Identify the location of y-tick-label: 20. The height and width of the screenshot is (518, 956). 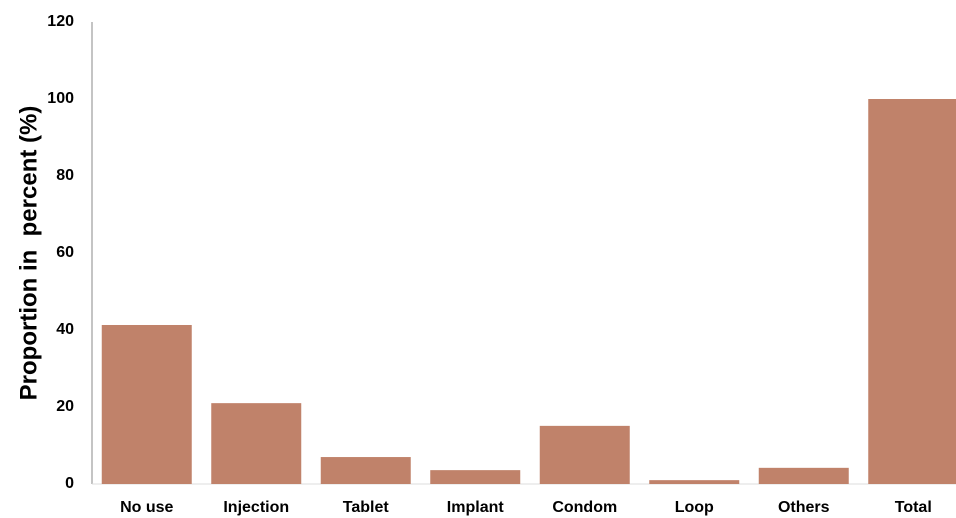
(65, 406).